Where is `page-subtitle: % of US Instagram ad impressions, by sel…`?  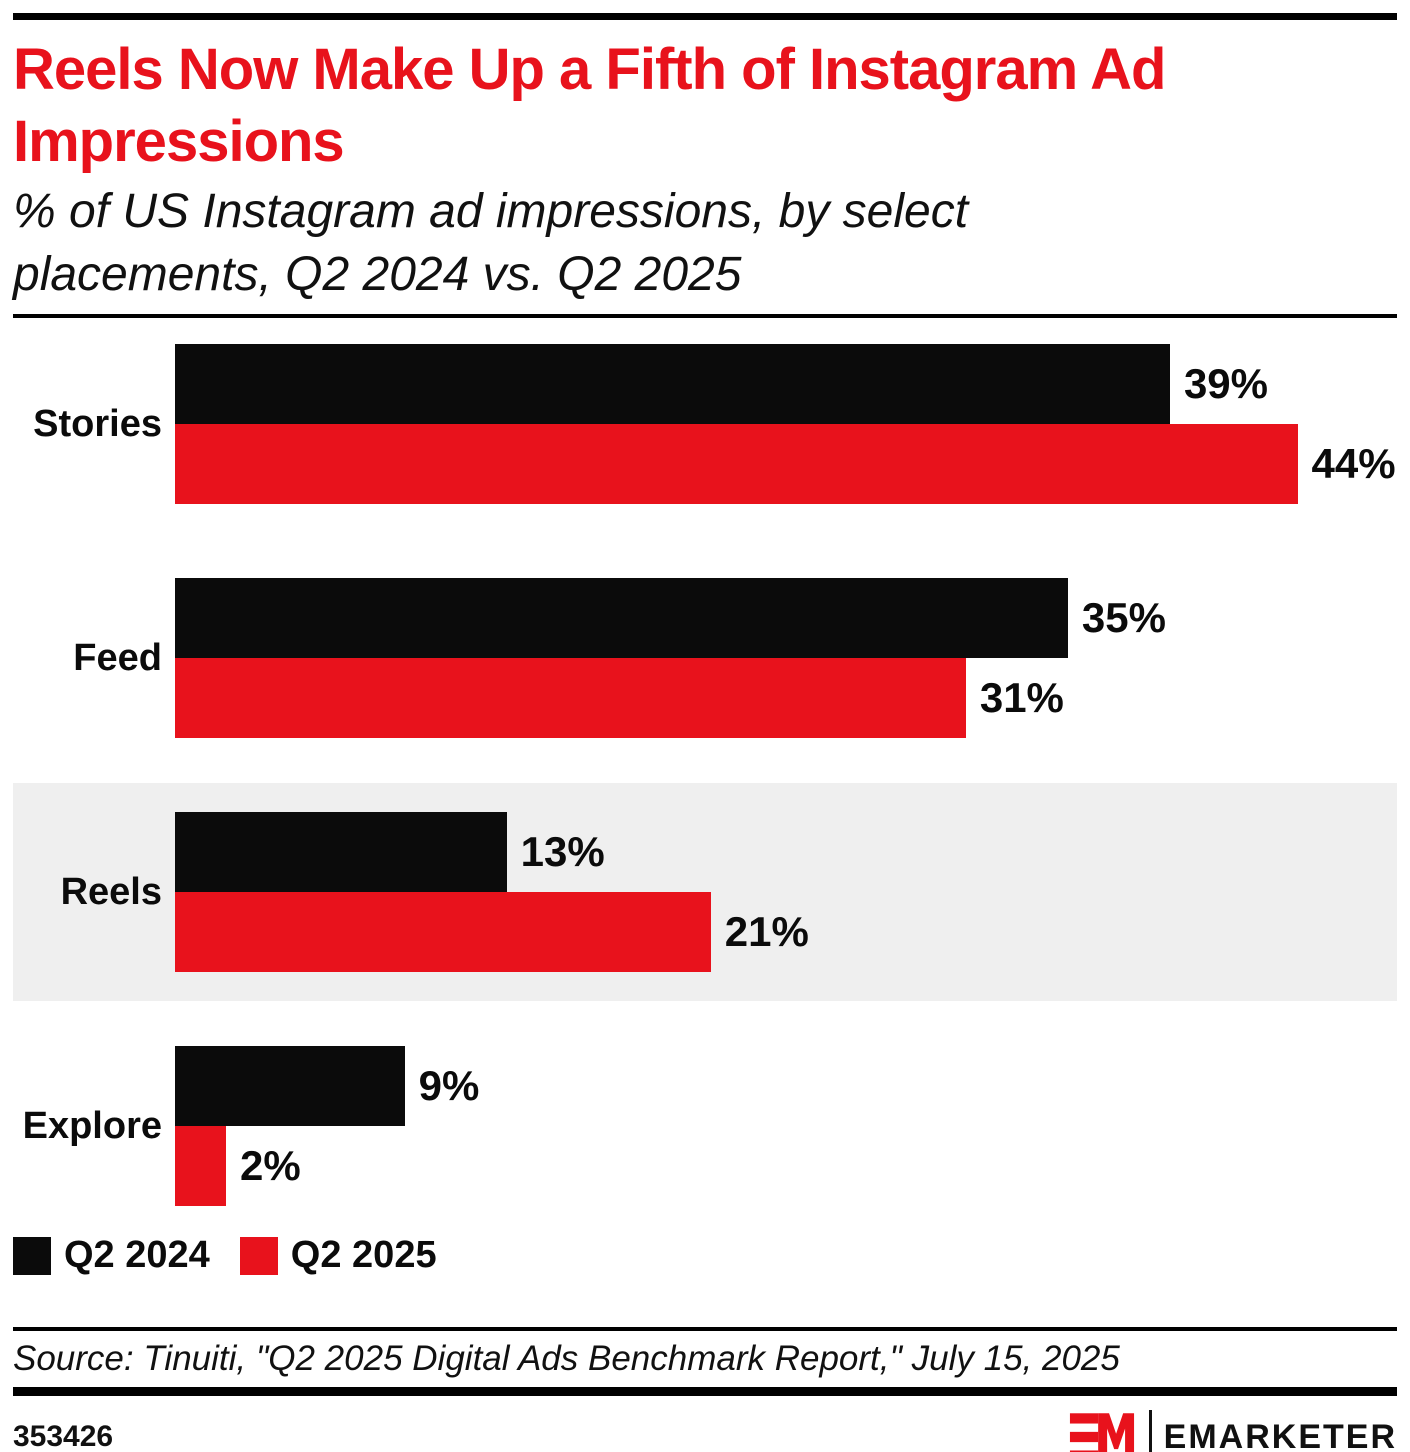
page-subtitle: % of US Instagram ad impressions, by sel… is located at coordinates (705, 243).